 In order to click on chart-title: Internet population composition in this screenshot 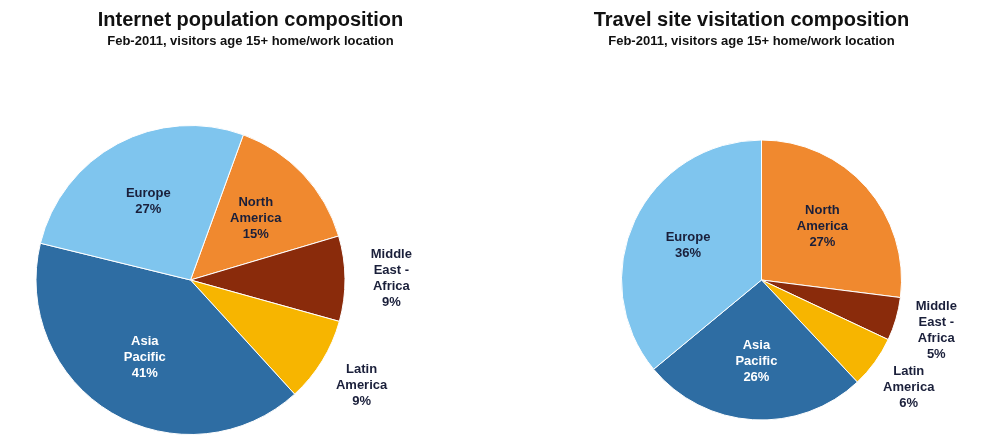, I will do `click(250, 19)`.